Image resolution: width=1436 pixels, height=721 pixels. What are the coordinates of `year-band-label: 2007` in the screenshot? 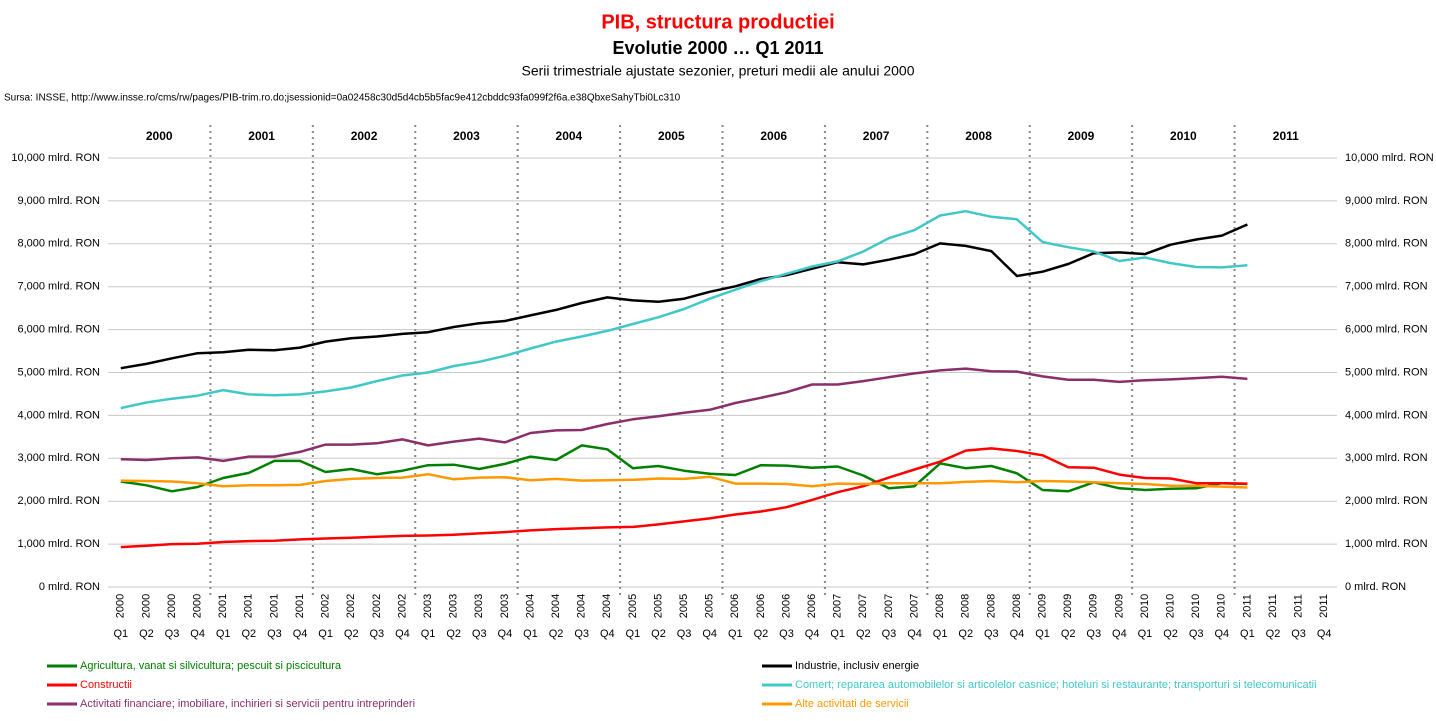 It's located at (876, 136).